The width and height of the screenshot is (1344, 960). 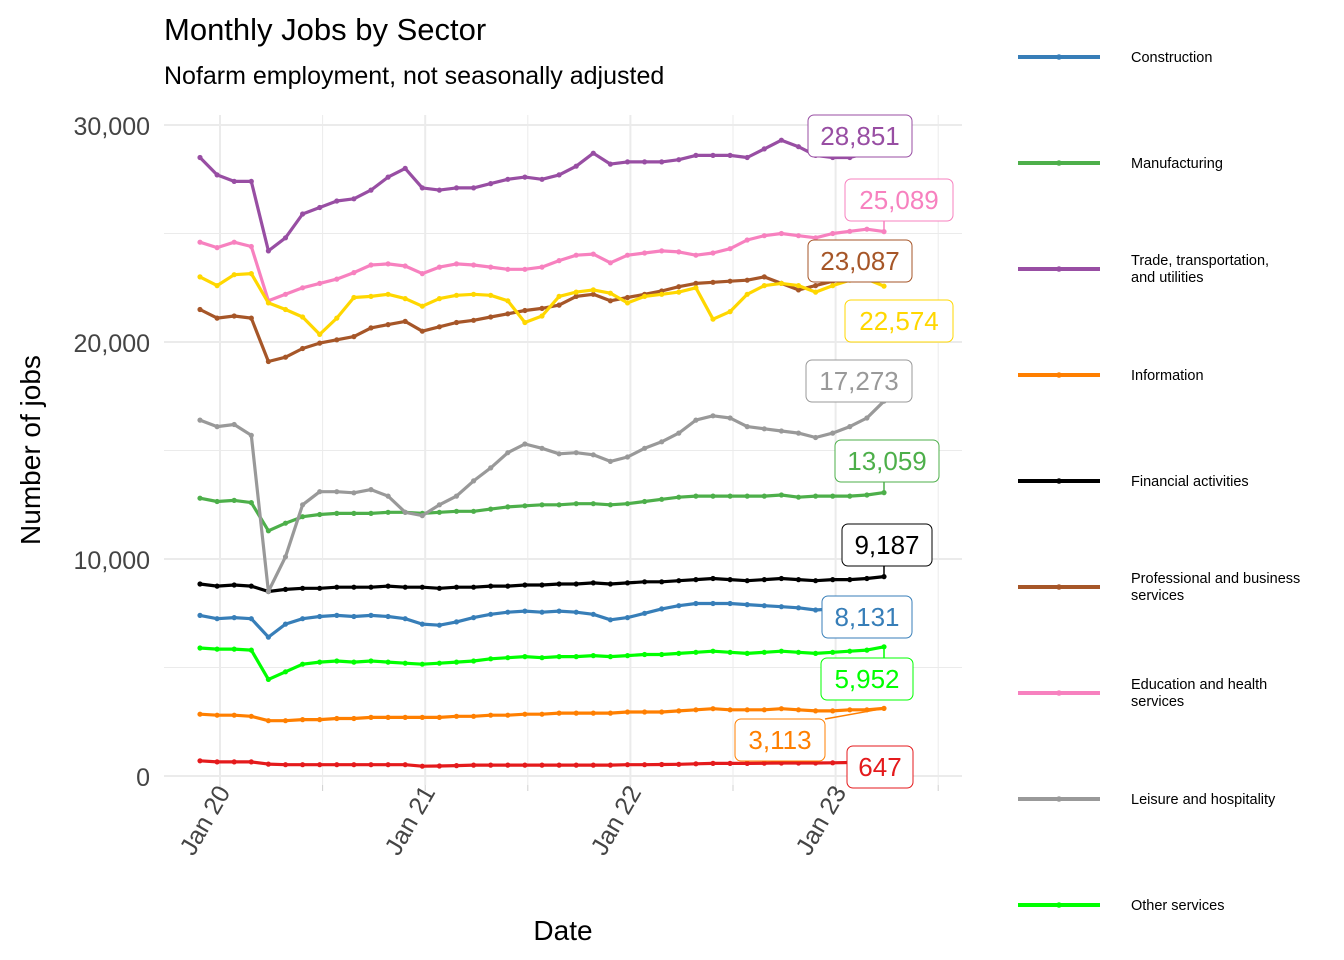 What do you see at coordinates (899, 321) in the screenshot?
I see `end-label: 22,574` at bounding box center [899, 321].